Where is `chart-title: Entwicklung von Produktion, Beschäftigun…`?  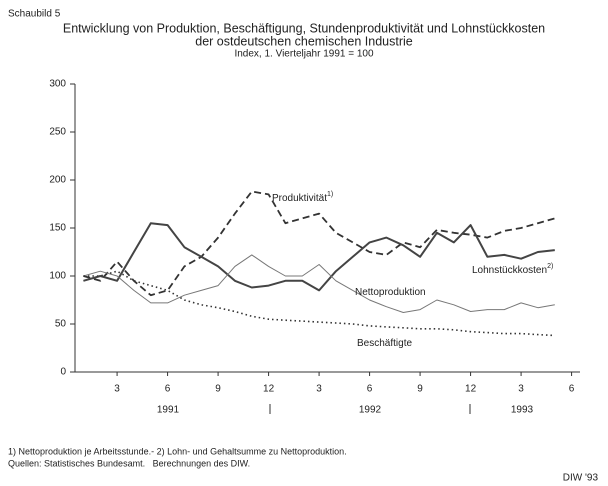
chart-title: Entwicklung von Produktion, Beschäftigun… is located at coordinates (304, 28).